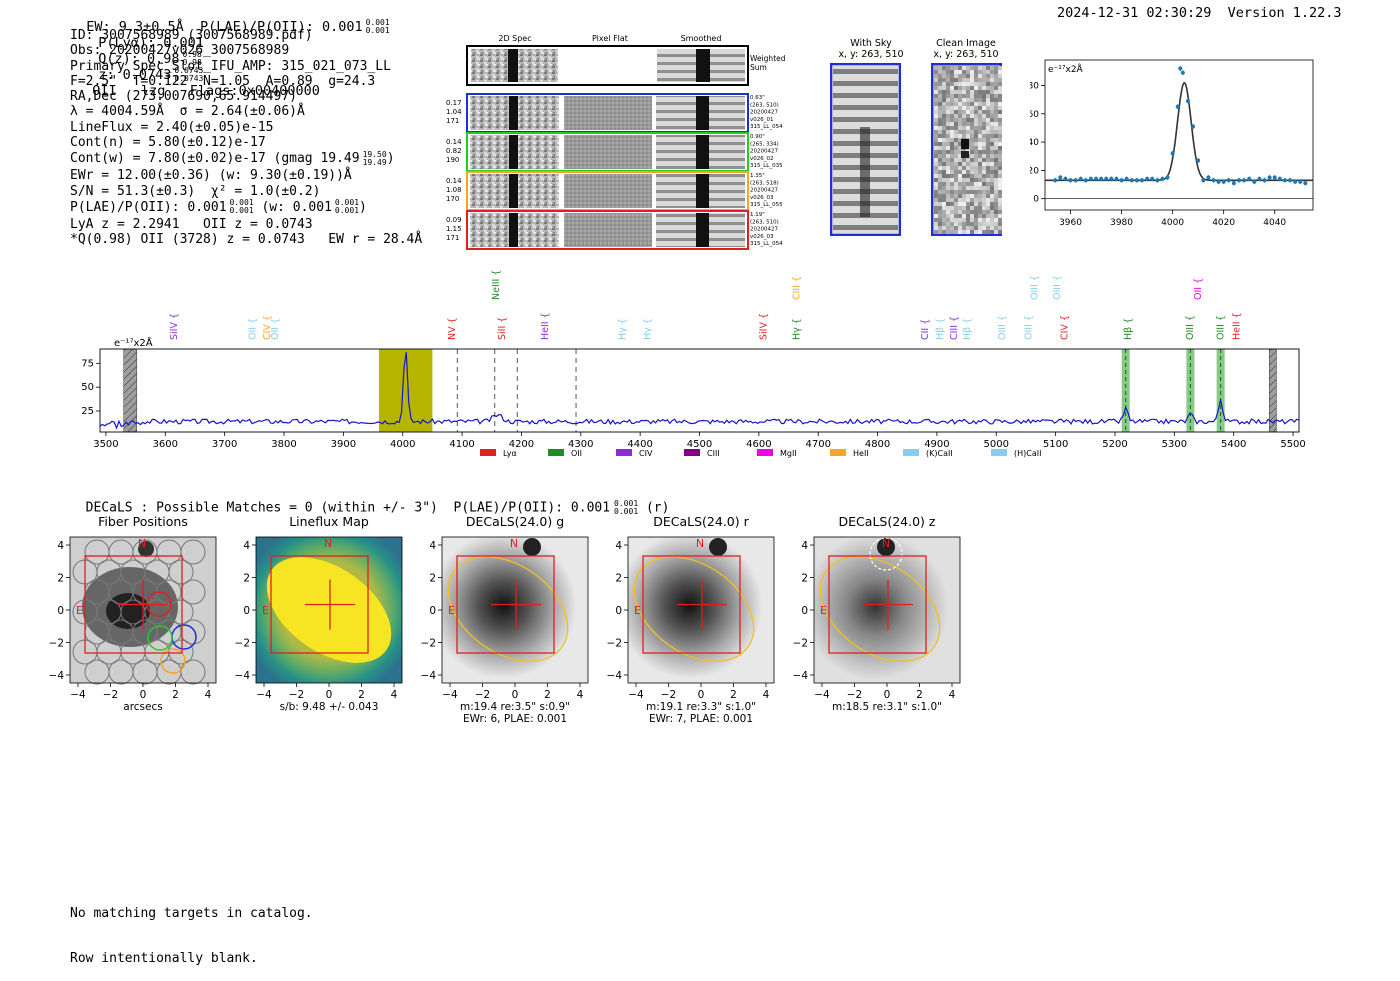 This screenshot has height=981, width=1400. What do you see at coordinates (1220, 390) in the screenshot?
I see `spectrum-band` at bounding box center [1220, 390].